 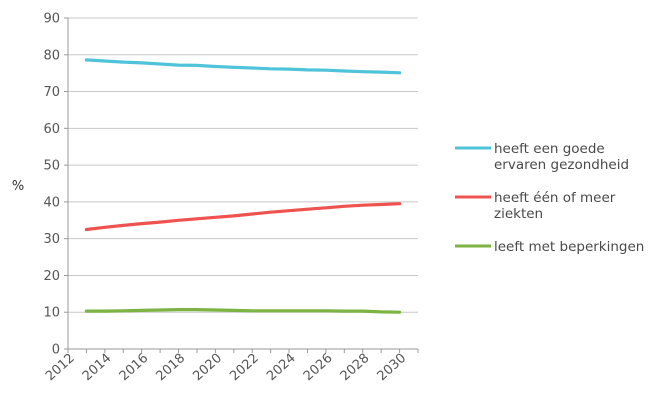 What do you see at coordinates (51, 313) in the screenshot?
I see `y-tick-label: 10` at bounding box center [51, 313].